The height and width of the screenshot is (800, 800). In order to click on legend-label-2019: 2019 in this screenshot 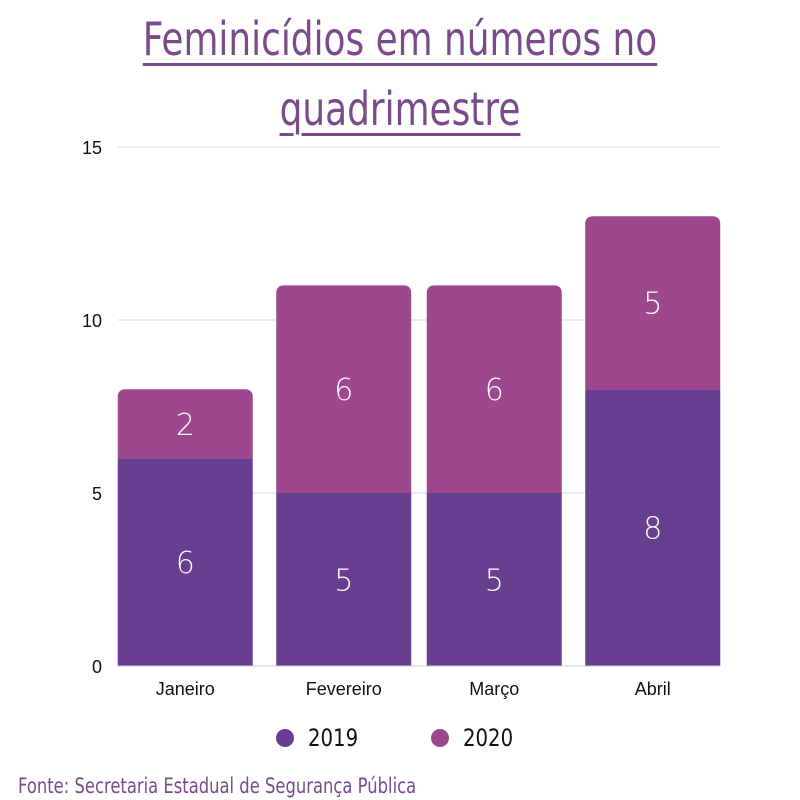, I will do `click(333, 738)`.